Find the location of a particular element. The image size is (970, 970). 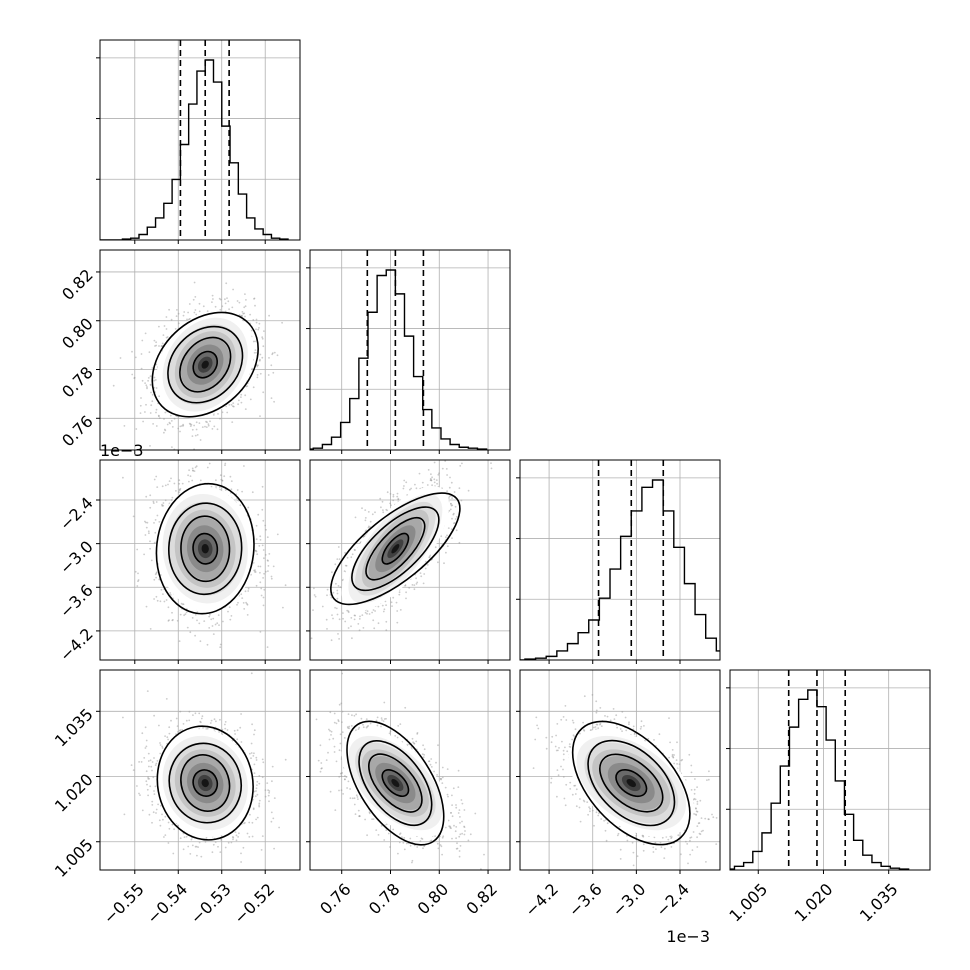

y-offset-label: 1e−3 is located at coordinates (122, 450).